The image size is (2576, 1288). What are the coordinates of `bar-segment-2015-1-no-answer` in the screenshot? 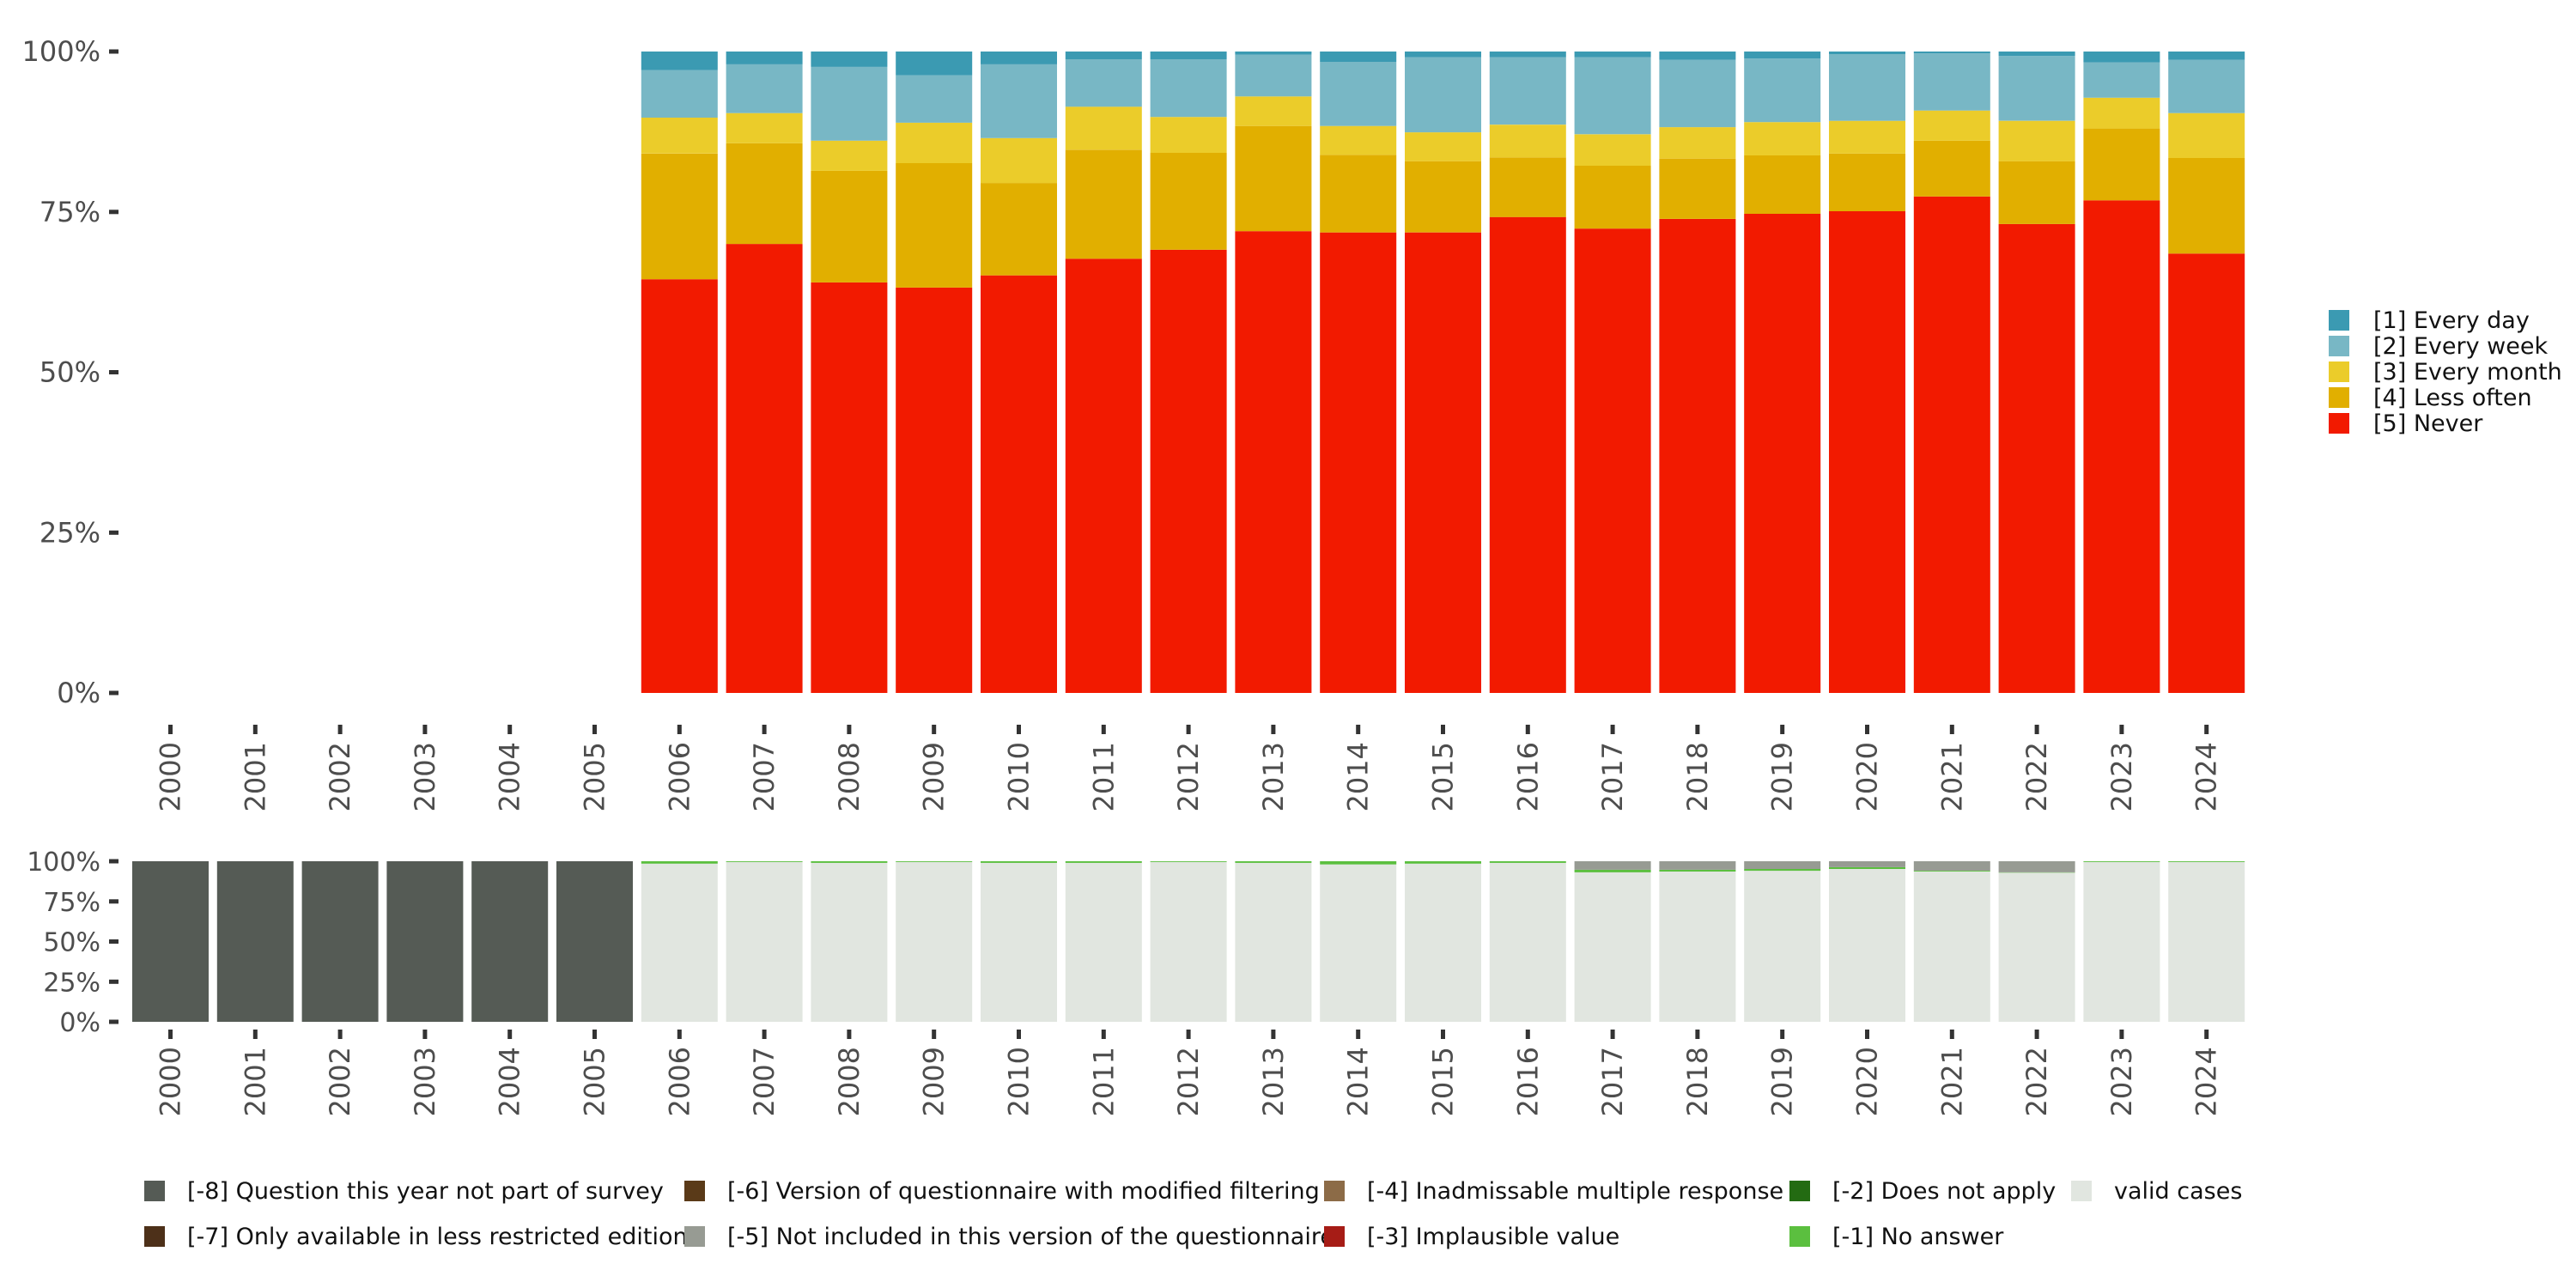 It's located at (1443, 863).